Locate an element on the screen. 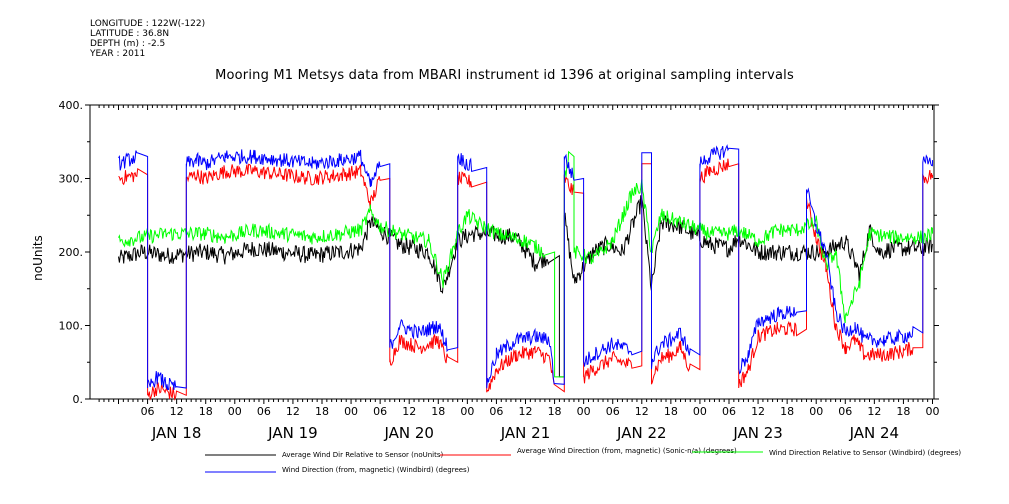  depth-text: DEPTH (m) : -2.5 is located at coordinates (128, 44).